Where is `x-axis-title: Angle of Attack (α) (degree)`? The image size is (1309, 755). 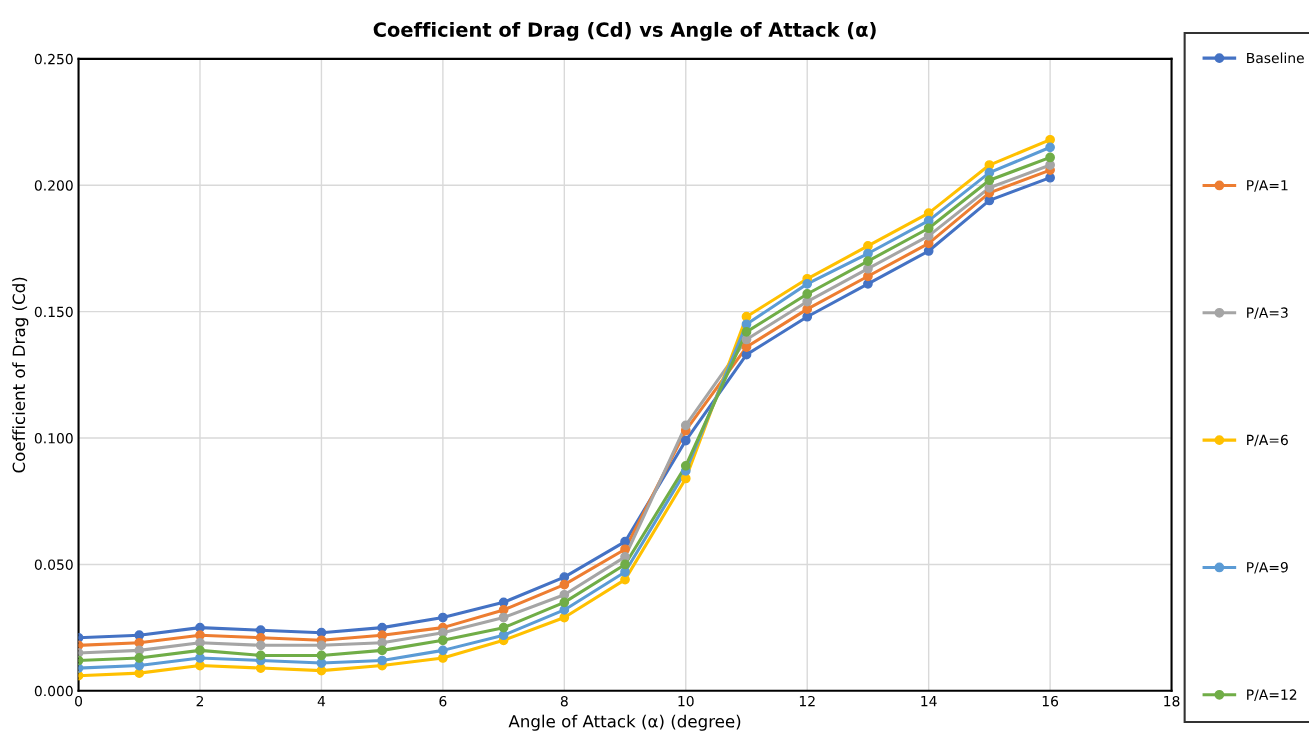
x-axis-title: Angle of Attack (α) (degree) is located at coordinates (624, 722).